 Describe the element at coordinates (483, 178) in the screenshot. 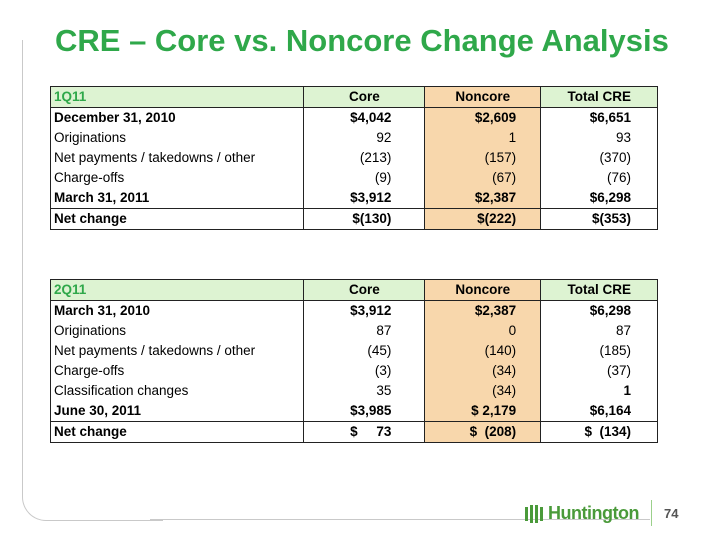

I see `noncore-value: (67)` at that location.